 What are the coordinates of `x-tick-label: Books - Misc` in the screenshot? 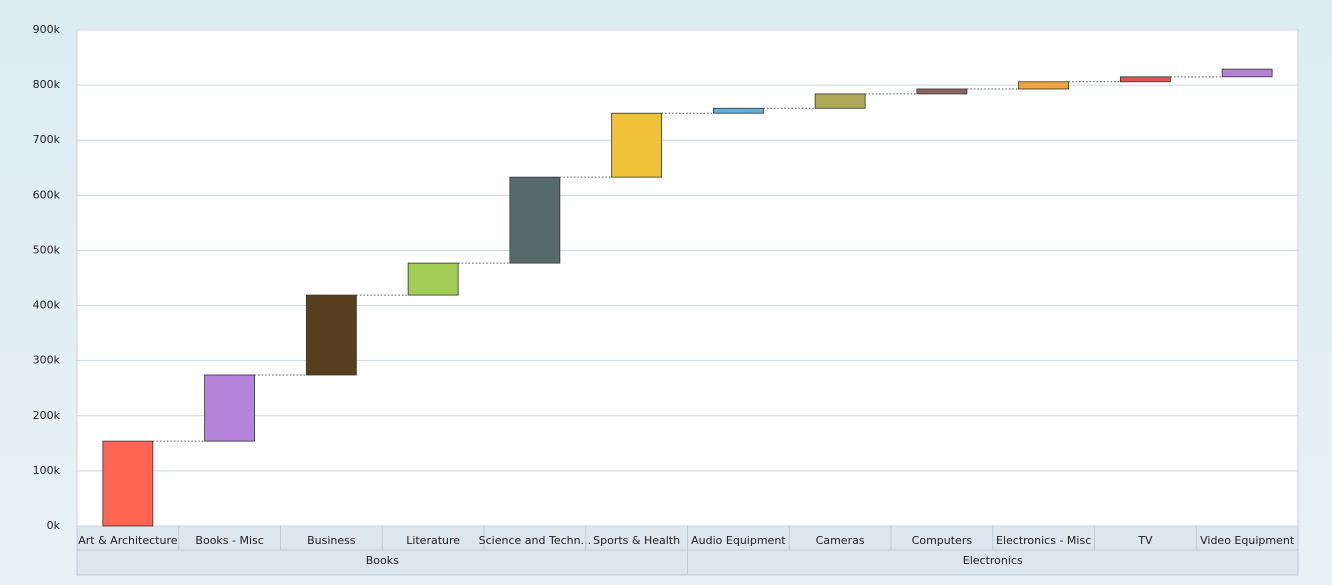 It's located at (229, 540).